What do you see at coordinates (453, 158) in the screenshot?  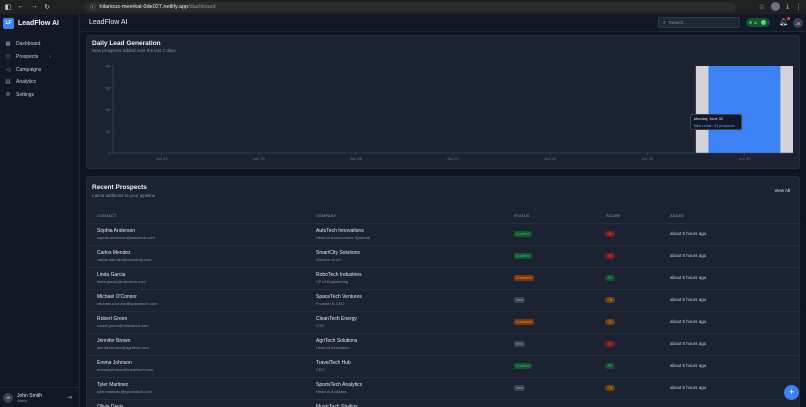 I see `x-tick-label: Jun 27` at bounding box center [453, 158].